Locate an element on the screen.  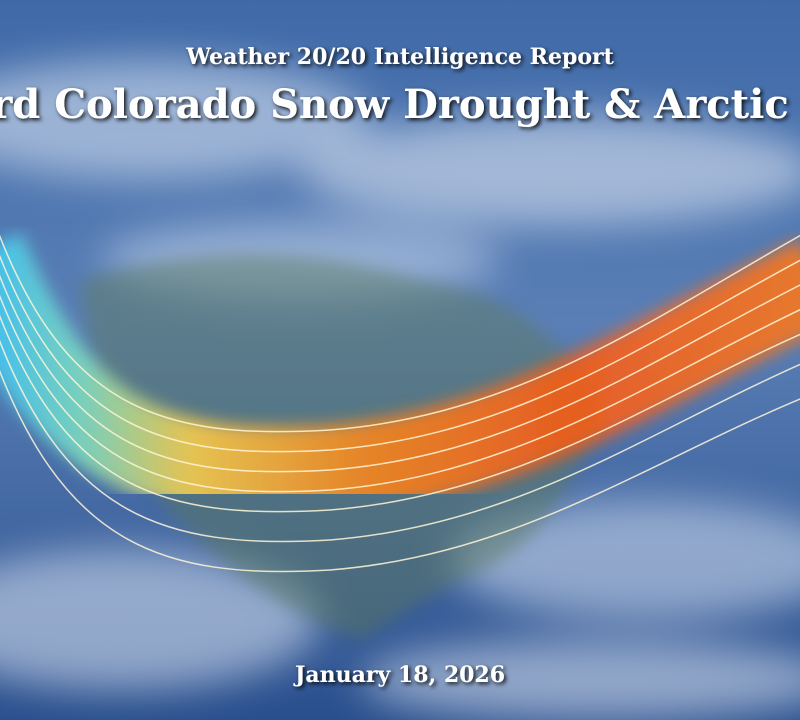
date: January 18, 2026 is located at coordinates (399, 675).